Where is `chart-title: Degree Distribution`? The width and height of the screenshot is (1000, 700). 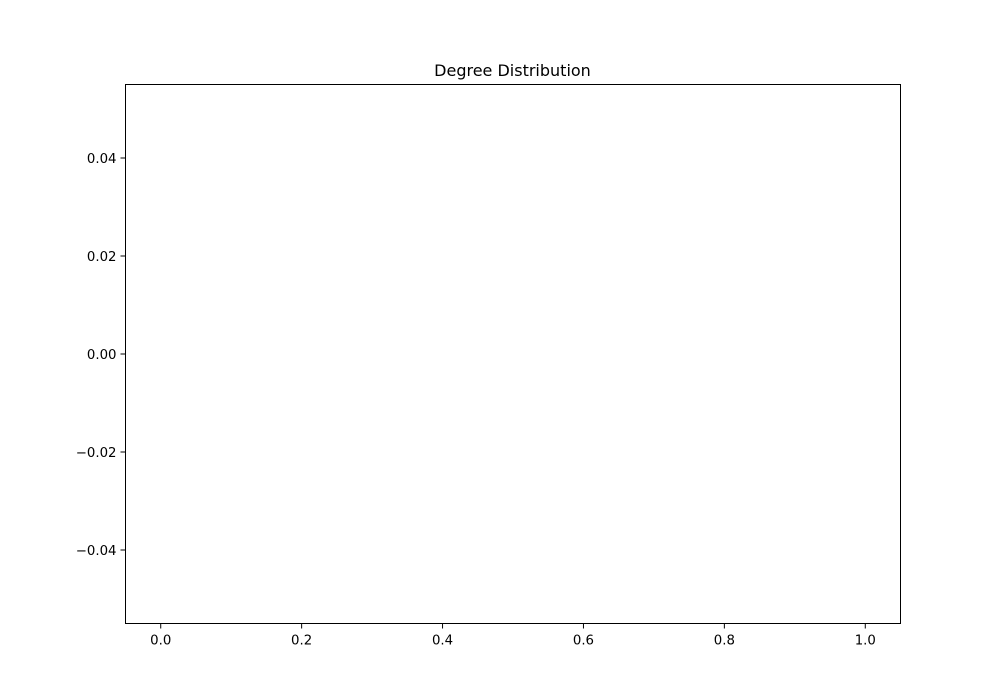 chart-title: Degree Distribution is located at coordinates (512, 70).